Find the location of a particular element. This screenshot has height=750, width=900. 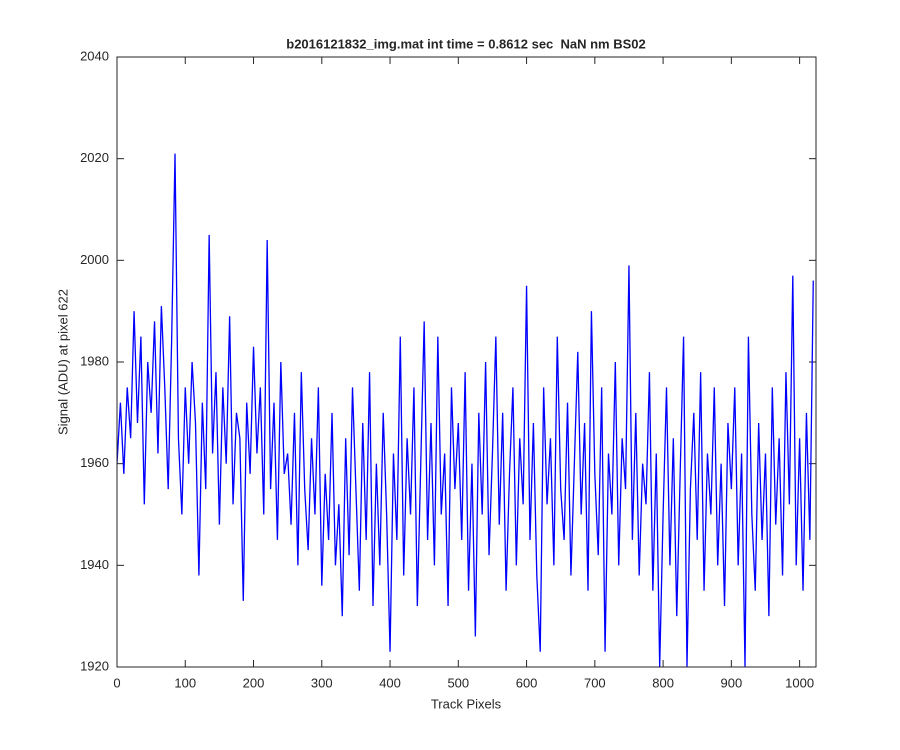

x-tick-label: 400 is located at coordinates (390, 682).